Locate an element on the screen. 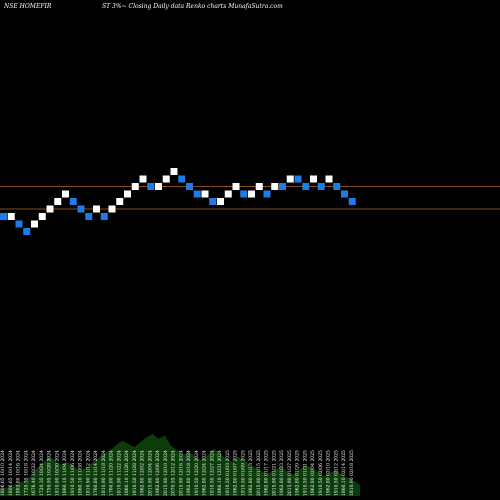 This screenshot has width=500, height=500. x-tick-label: 1962.80 12/02 2024 is located at coordinates (143, 473).